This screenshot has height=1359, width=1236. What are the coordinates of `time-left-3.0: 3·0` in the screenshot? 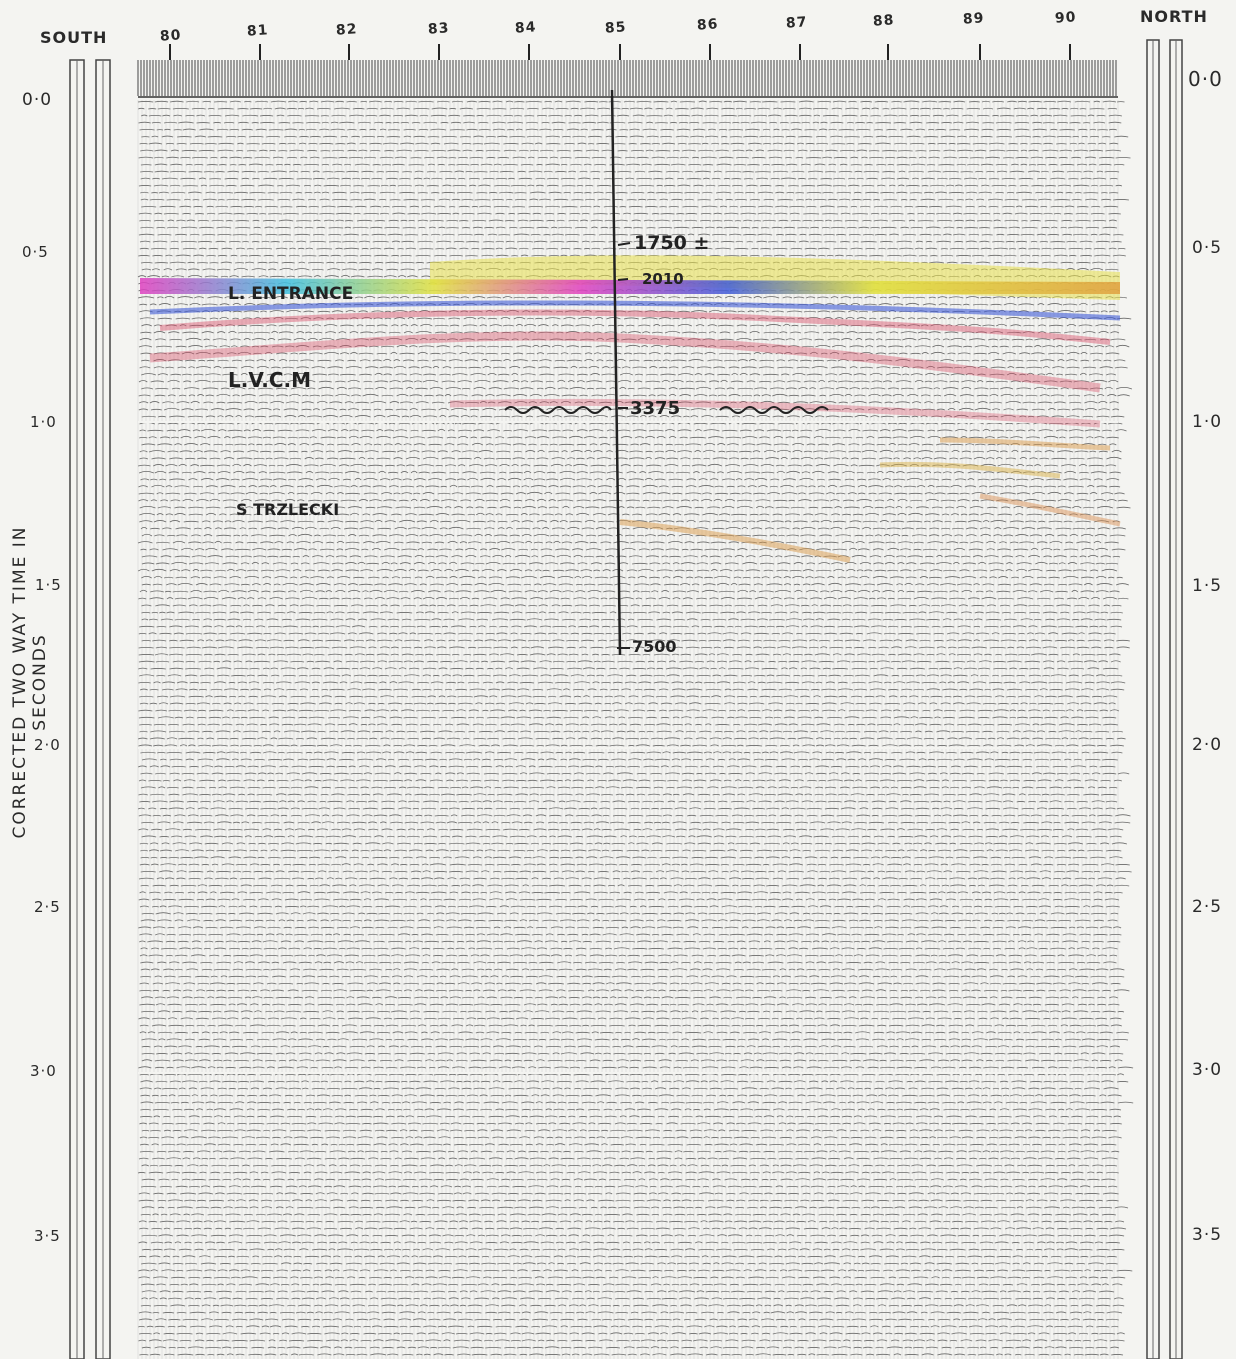 It's located at (43, 1071).